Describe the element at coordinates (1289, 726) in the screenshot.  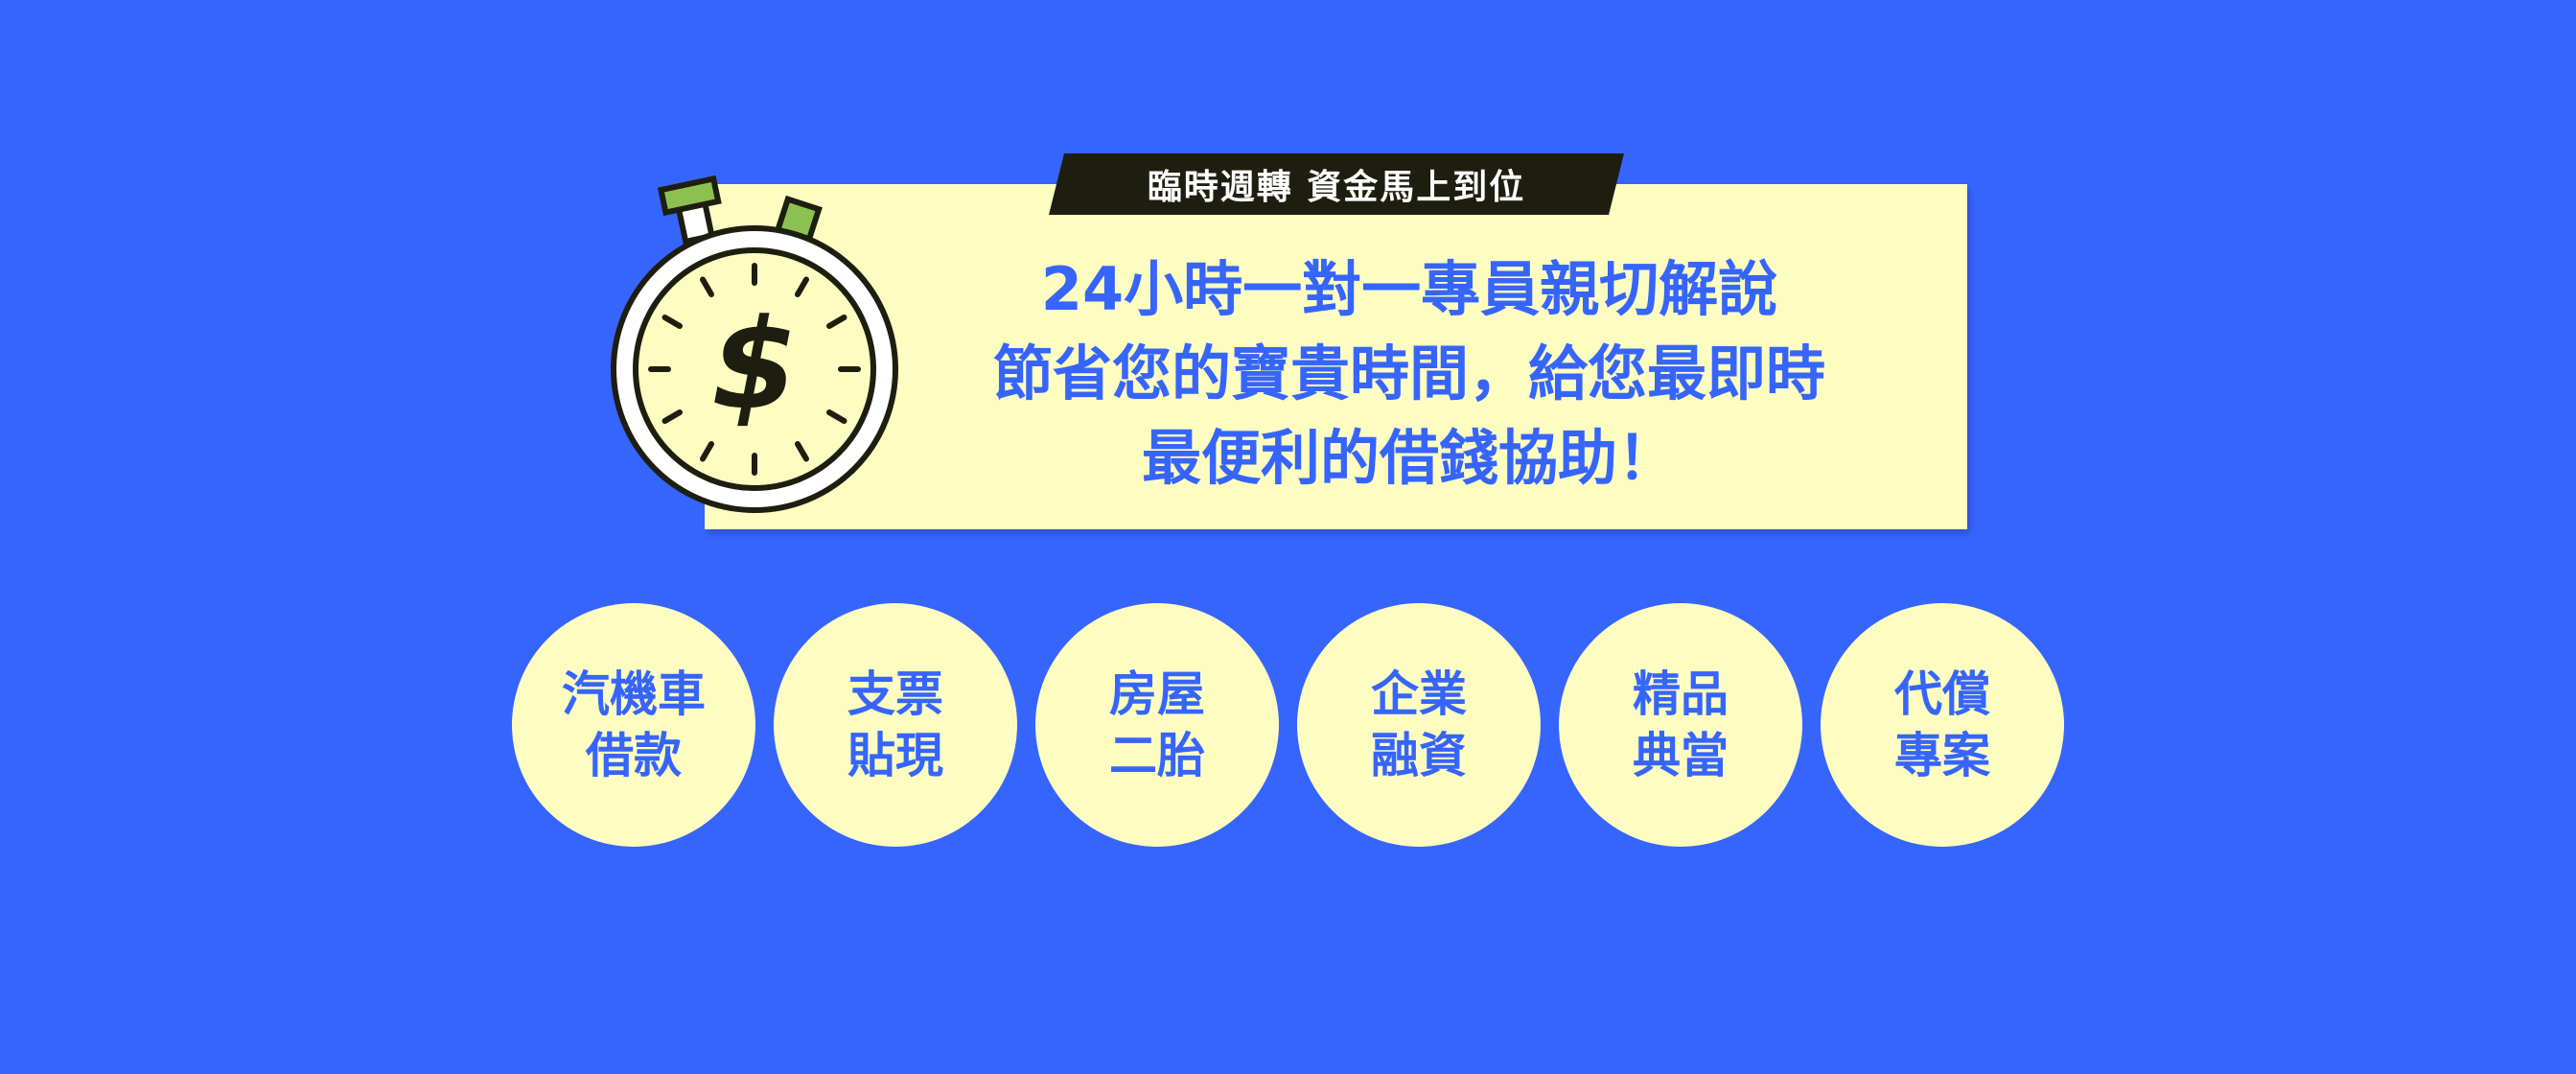
I see `services-row: 汽機車 借款 支票 貼現 房屋 二胎 企業 融資 精品 典當 代償 專案` at that location.